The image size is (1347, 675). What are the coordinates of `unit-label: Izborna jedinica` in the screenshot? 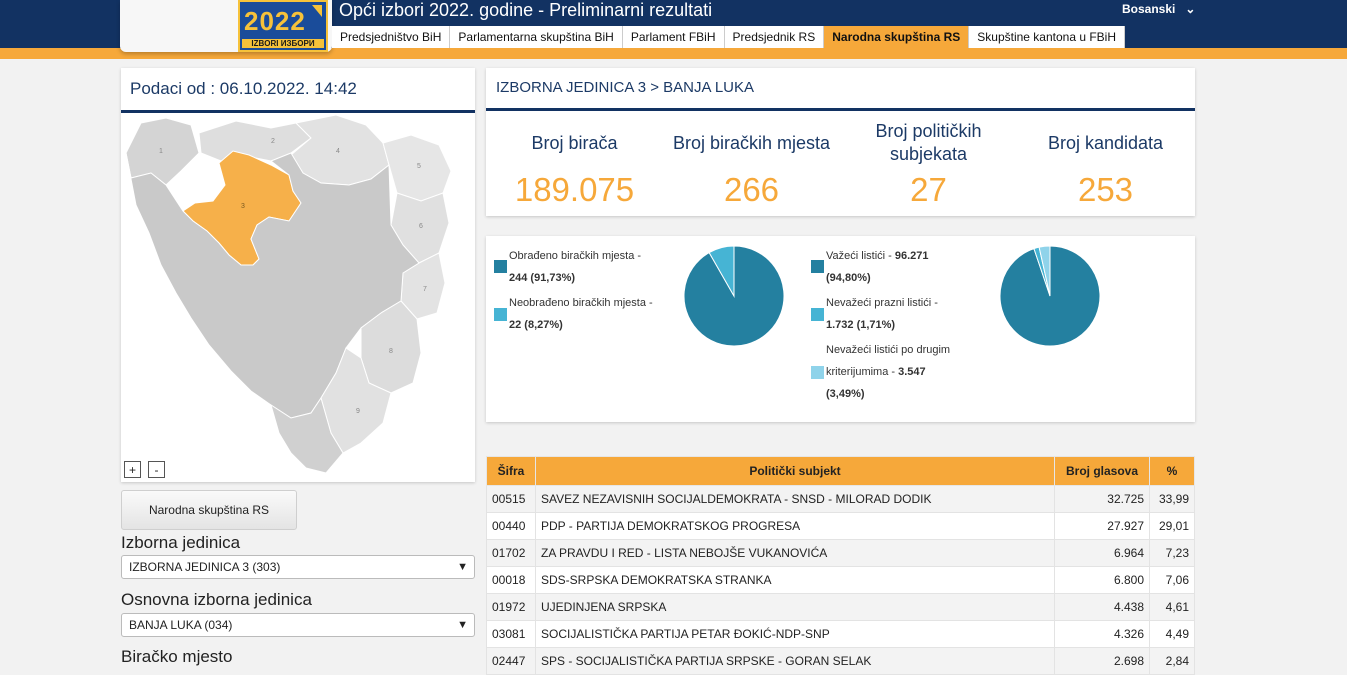 It's located at (181, 542).